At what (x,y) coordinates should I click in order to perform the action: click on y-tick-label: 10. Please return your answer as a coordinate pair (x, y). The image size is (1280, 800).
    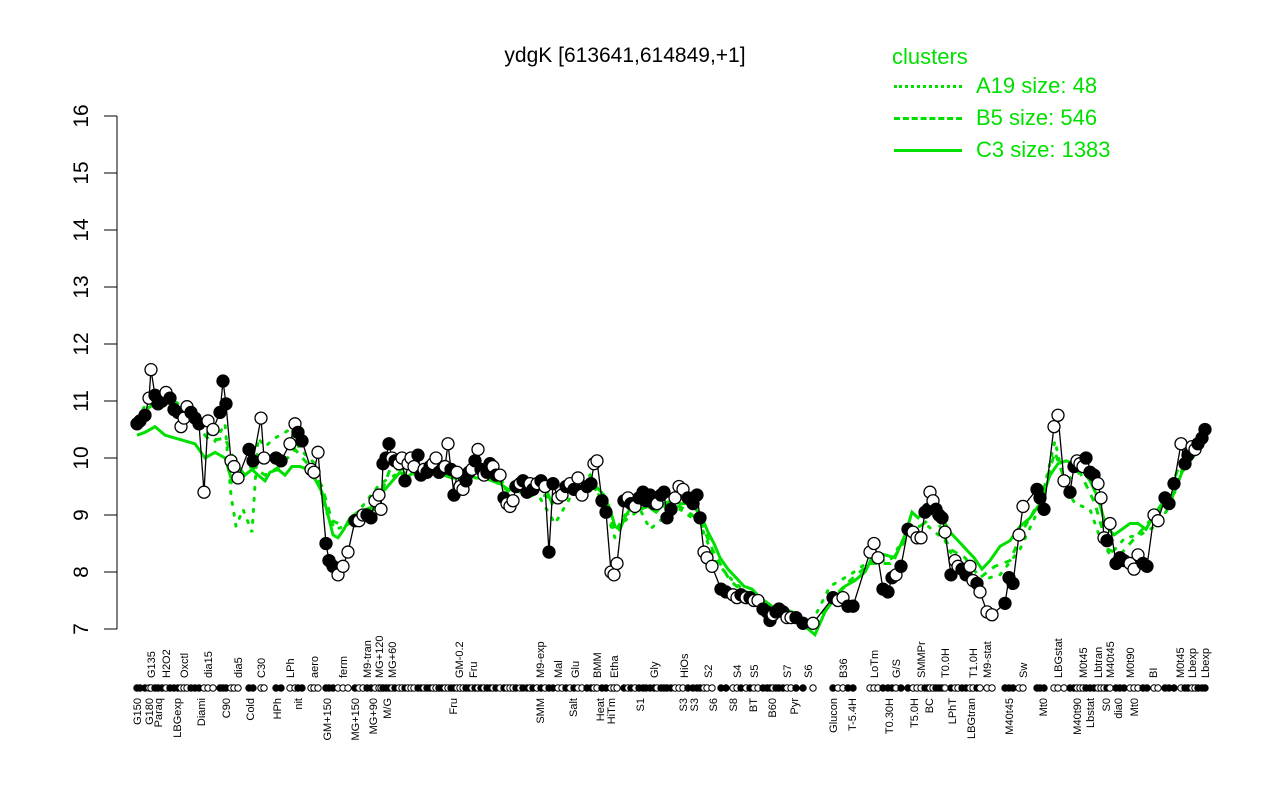
    Looking at the image, I should click on (81, 457).